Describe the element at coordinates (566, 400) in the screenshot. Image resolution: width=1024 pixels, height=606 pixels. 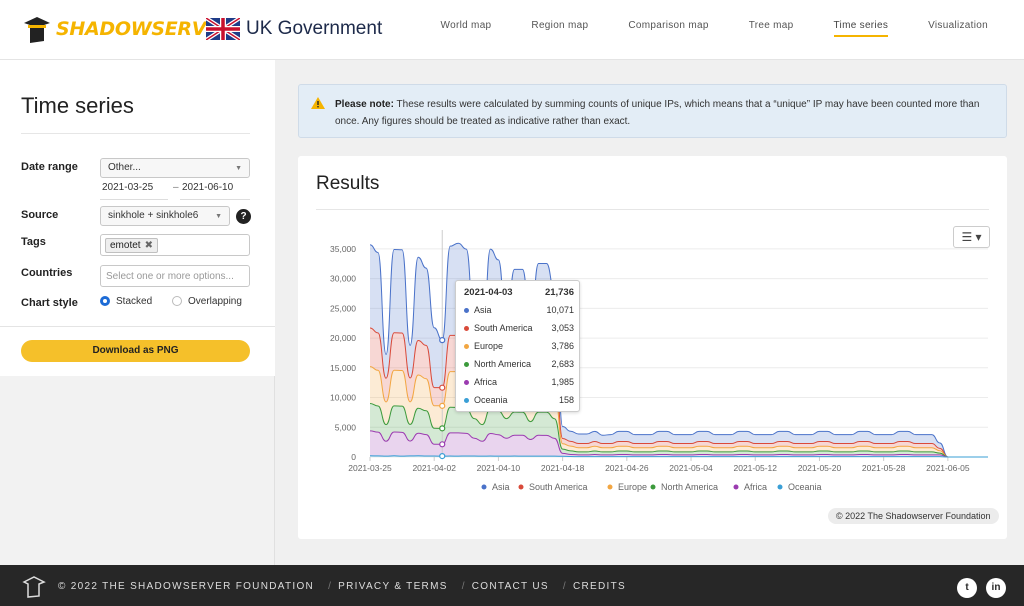
I see `tooltip-row-value: 158` at that location.